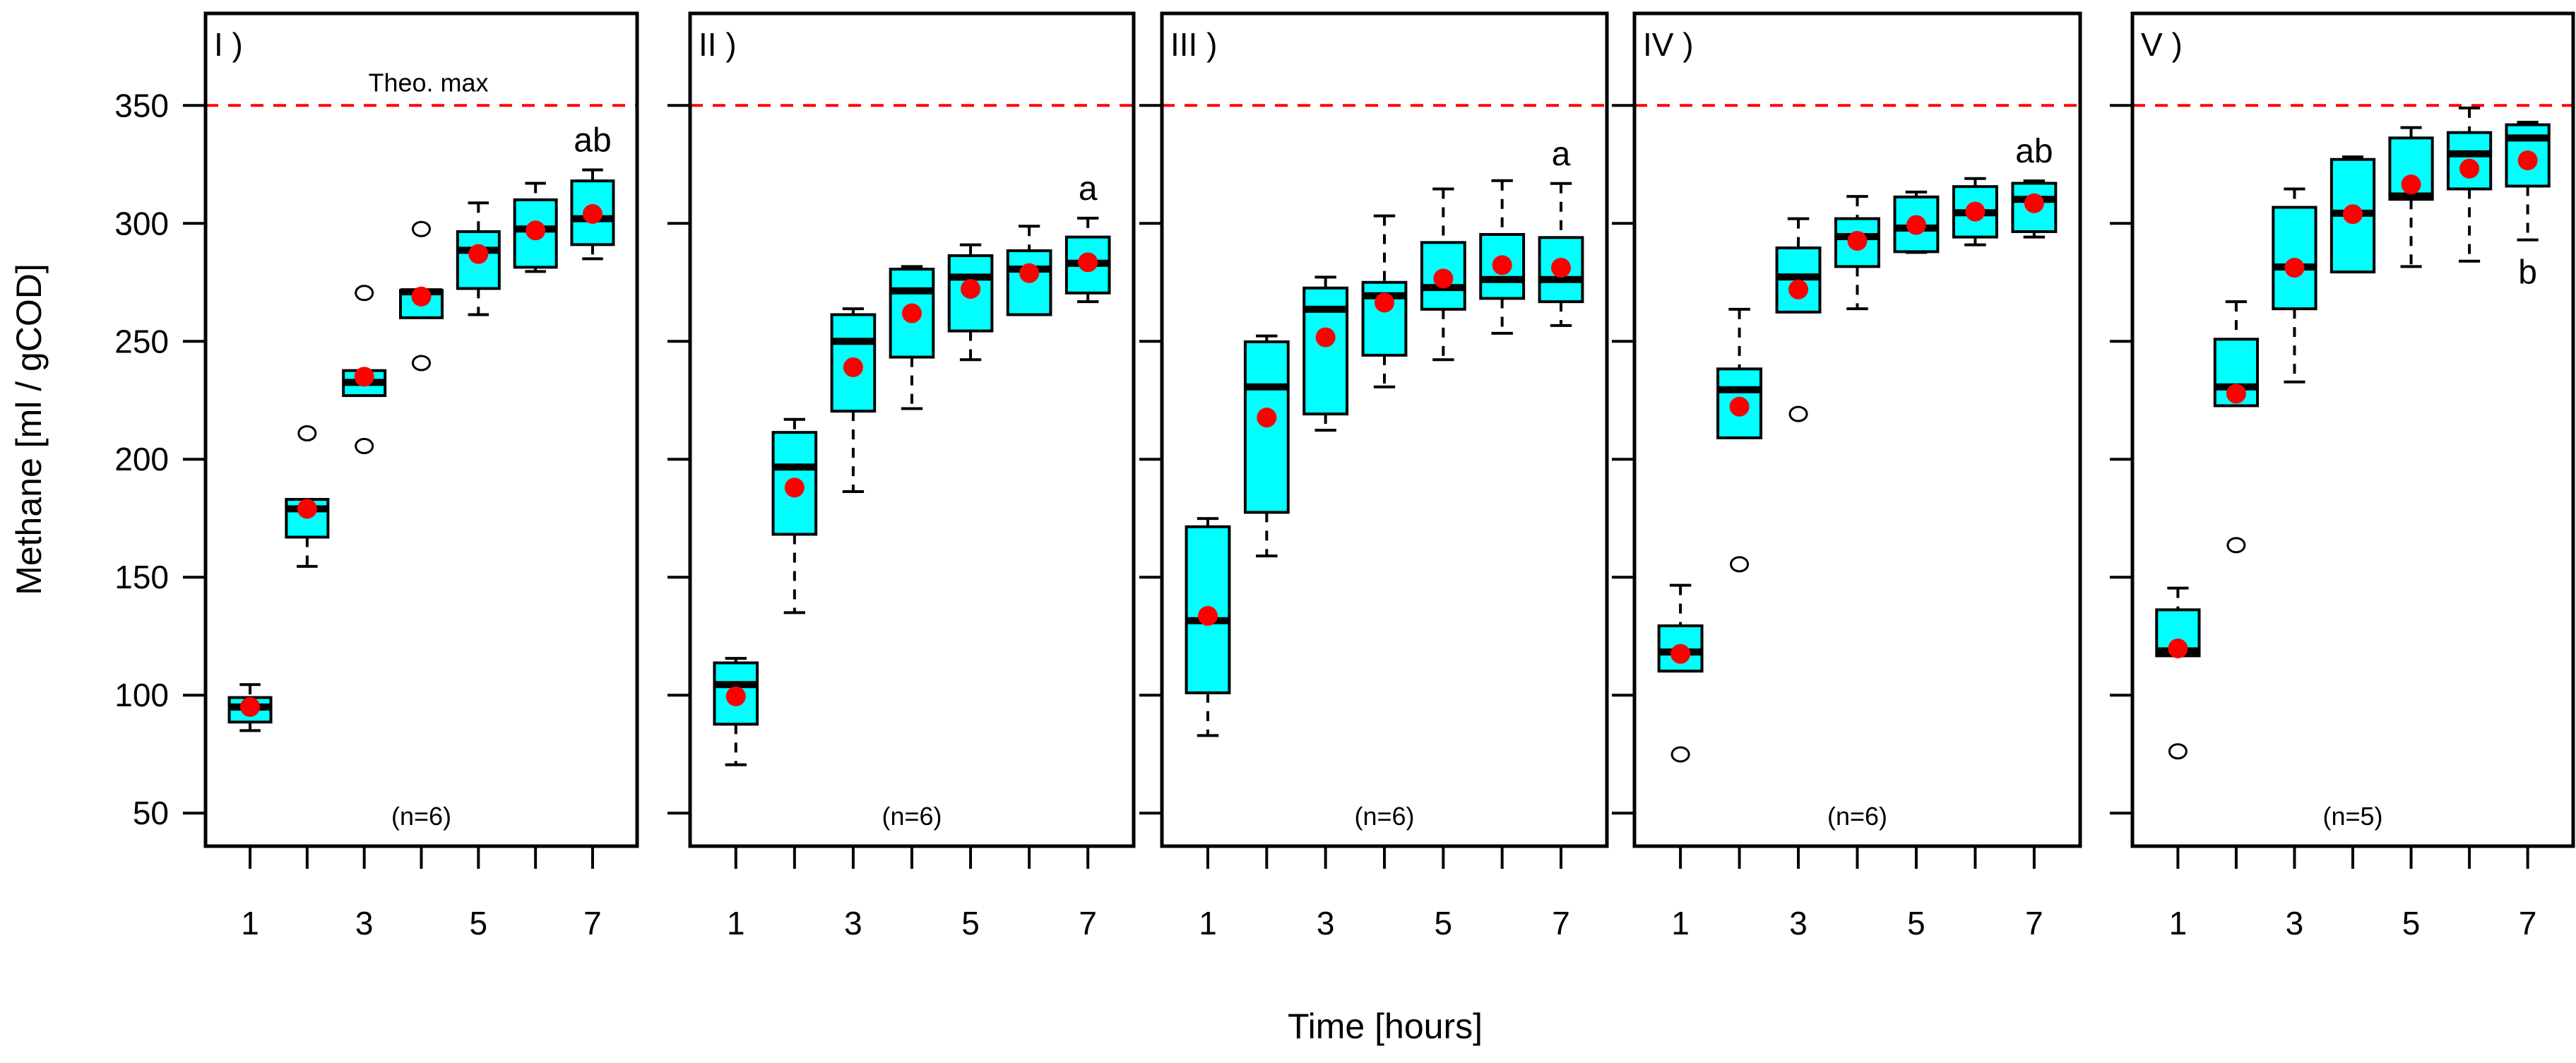 This screenshot has height=1063, width=2576. Describe the element at coordinates (718, 44) in the screenshot. I see `panel-label: II )` at that location.